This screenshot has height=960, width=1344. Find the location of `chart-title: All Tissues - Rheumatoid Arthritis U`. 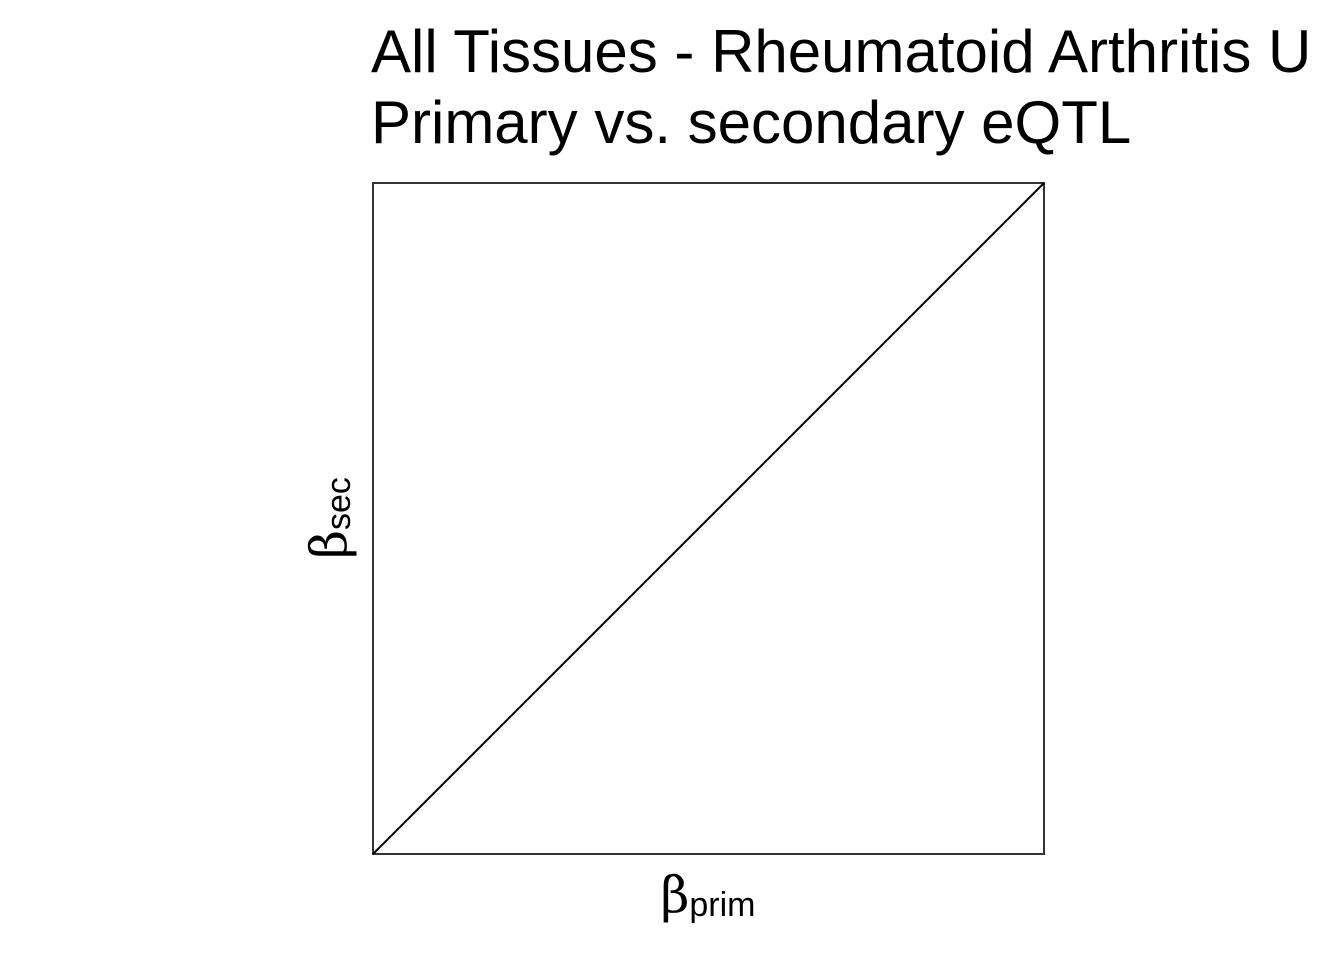

chart-title: All Tissues - Rheumatoid Arthritis U is located at coordinates (841, 51).